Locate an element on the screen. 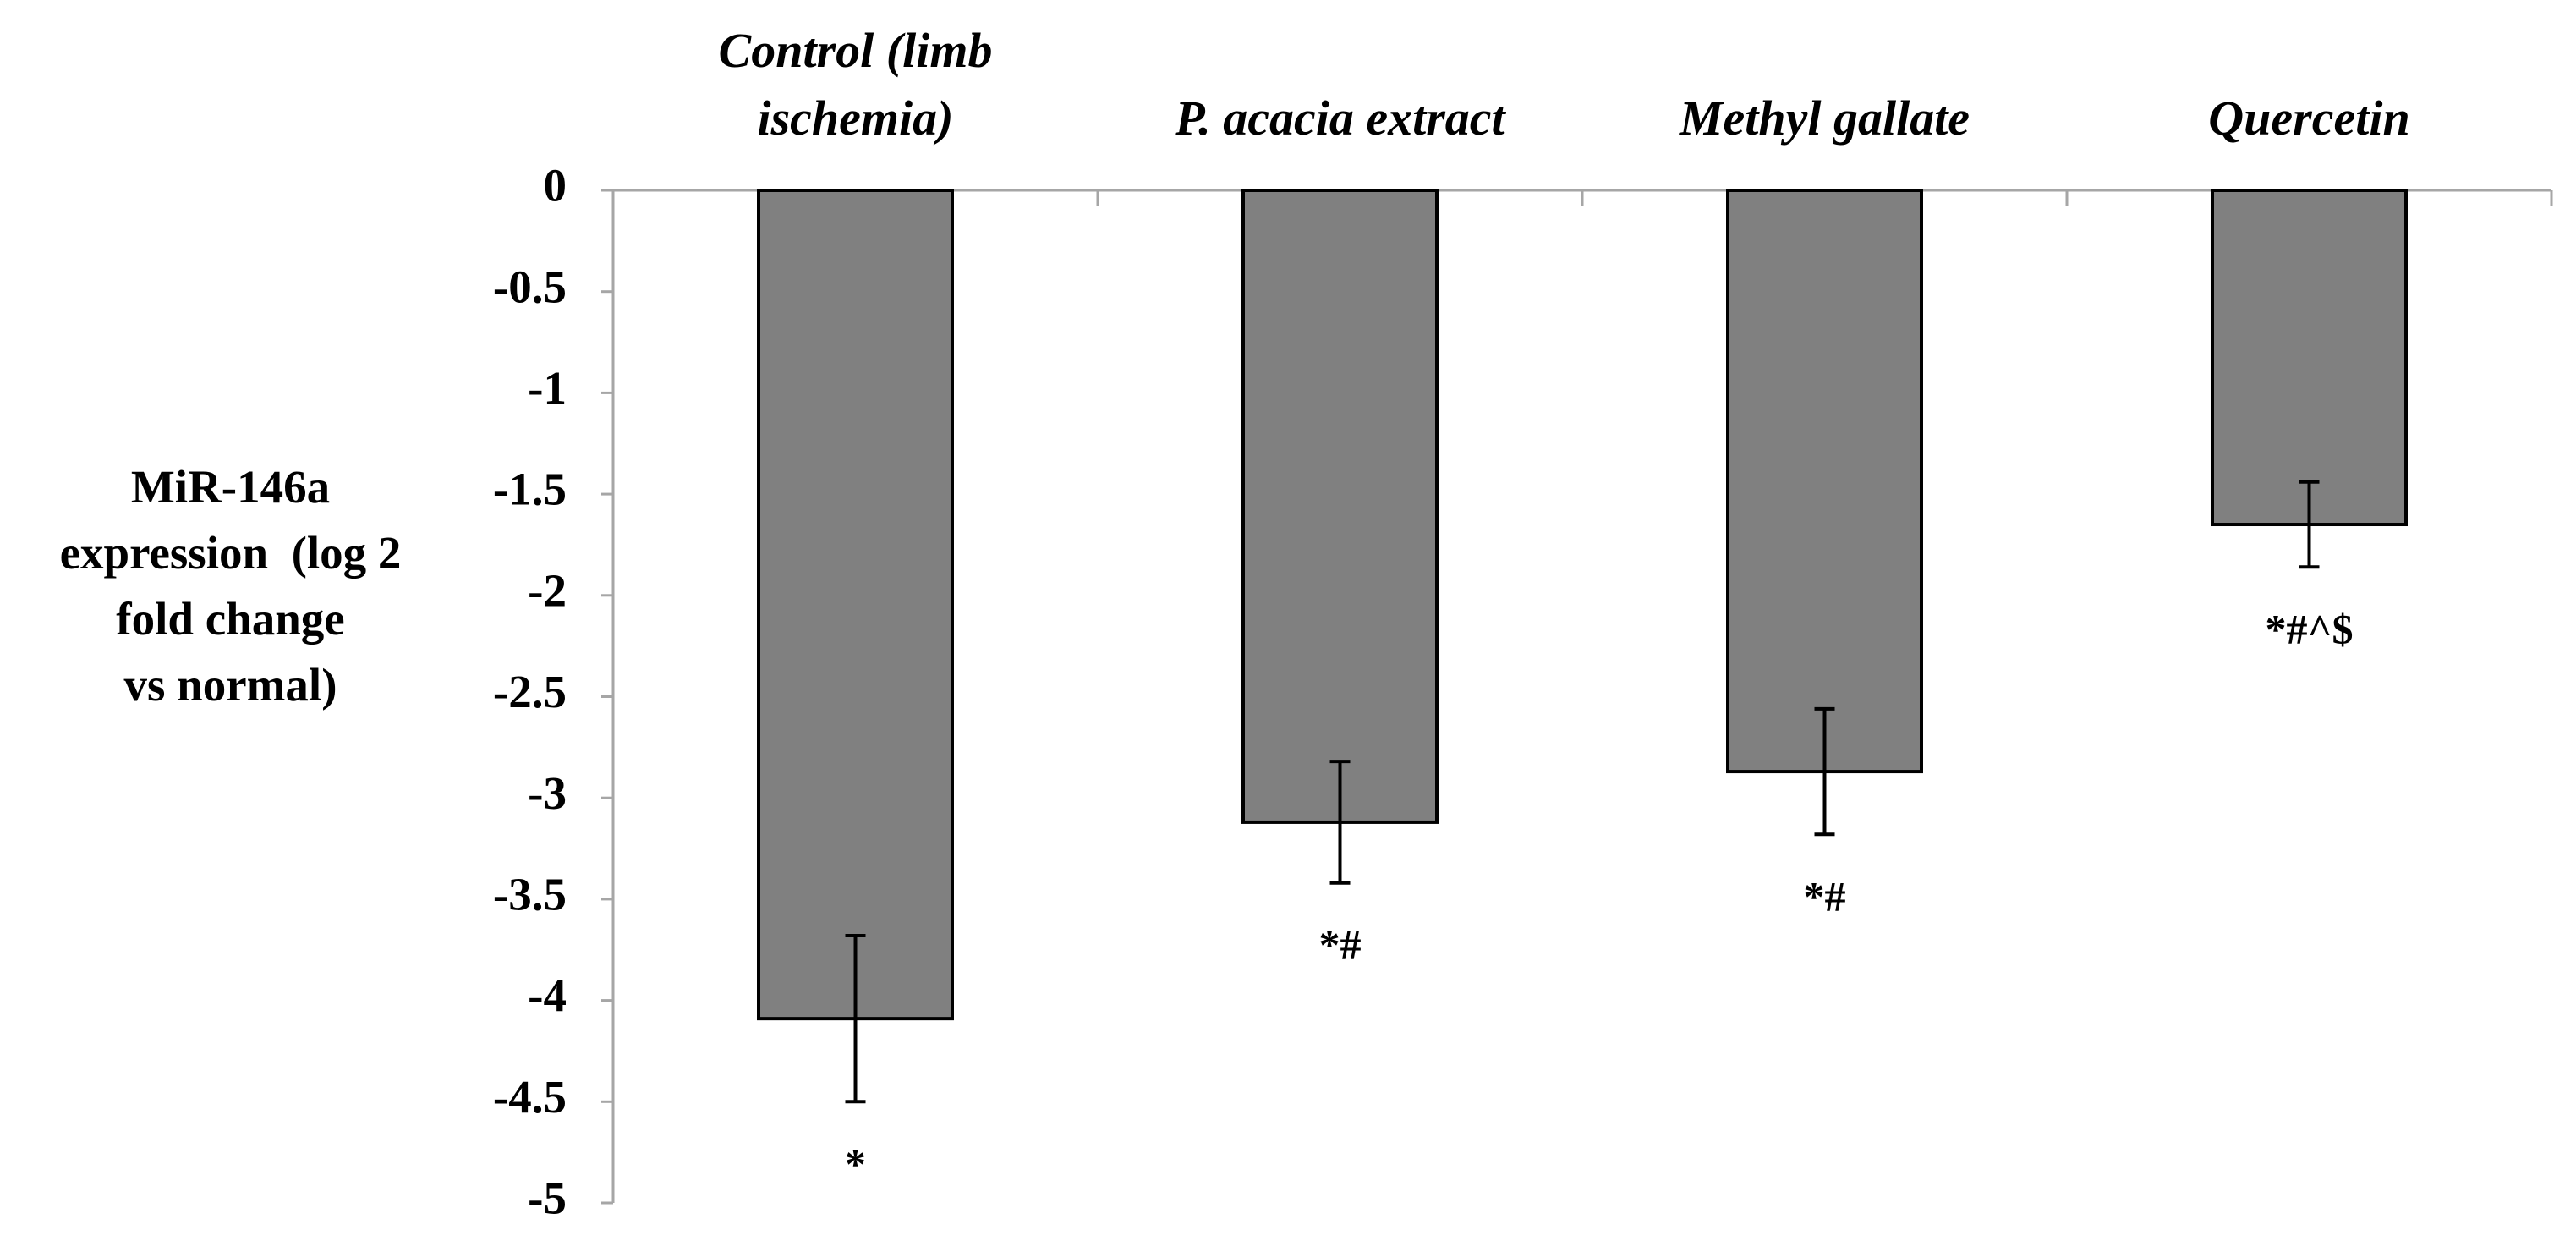  category-label-text: Control (limb ischemia) is located at coordinates (855, 84).